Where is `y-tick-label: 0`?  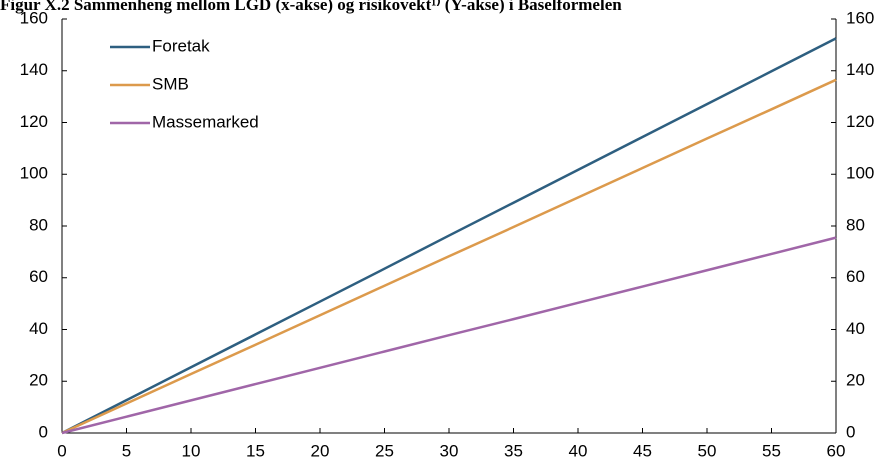
y-tick-label: 0 is located at coordinates (43, 431).